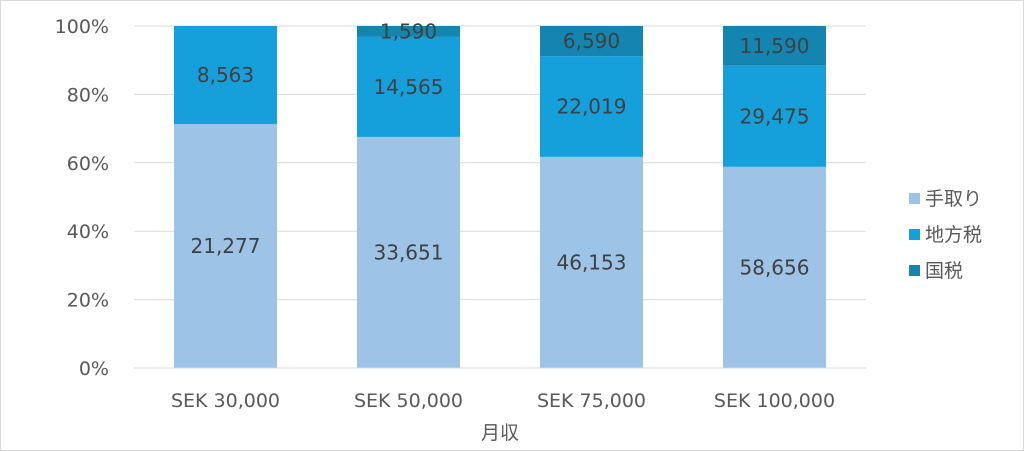 The image size is (1024, 451). I want to click on data-label: 21,277, so click(226, 246).